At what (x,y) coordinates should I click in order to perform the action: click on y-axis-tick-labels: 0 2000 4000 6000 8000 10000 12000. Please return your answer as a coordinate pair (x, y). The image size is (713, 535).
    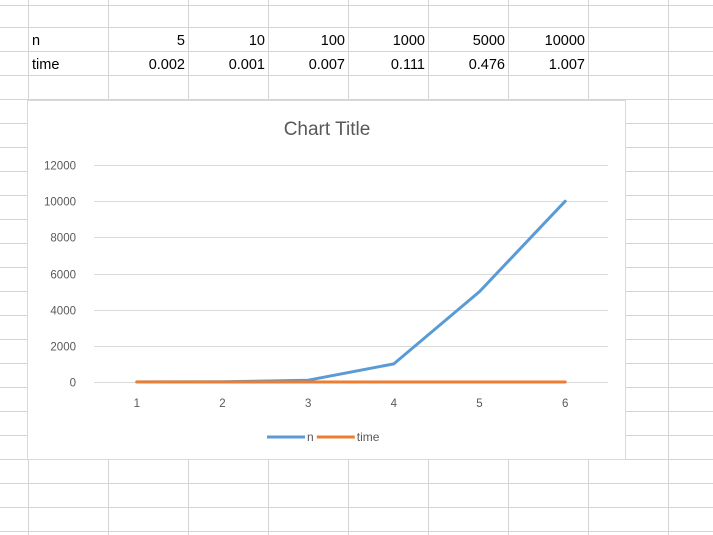
    Looking at the image, I should click on (60, 275).